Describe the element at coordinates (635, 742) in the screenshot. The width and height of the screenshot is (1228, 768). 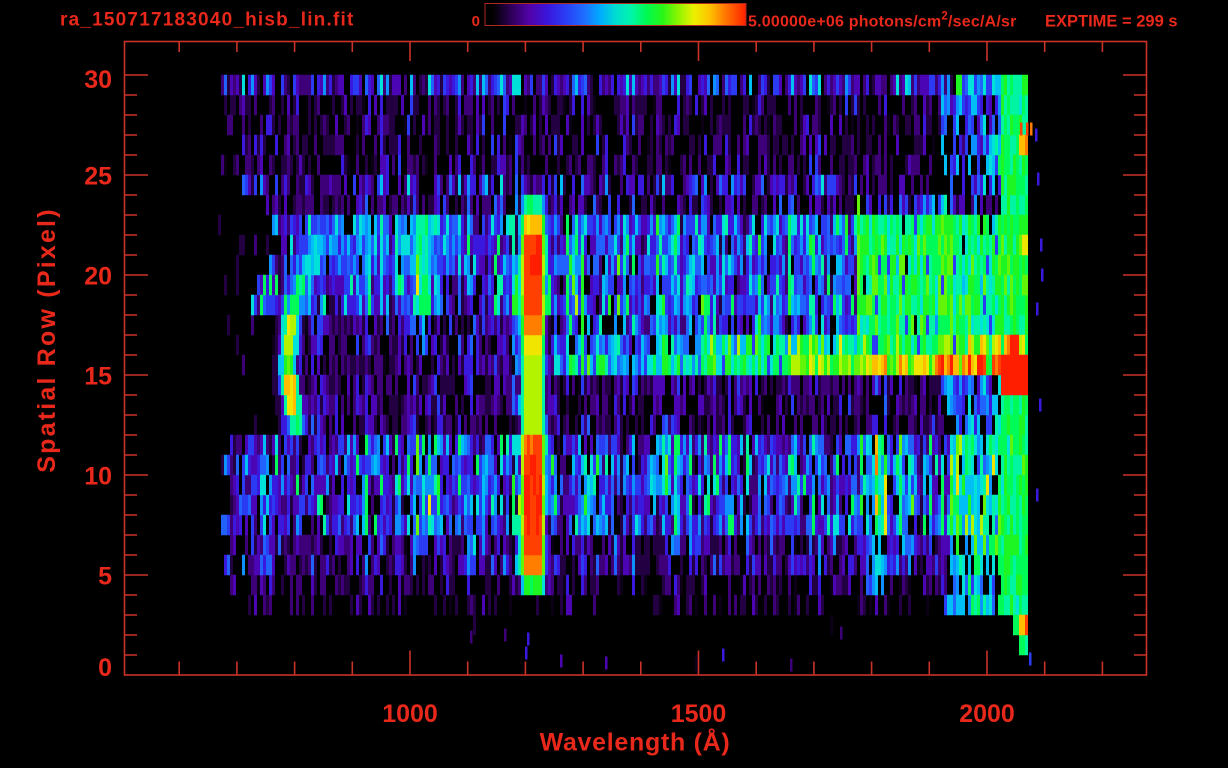
I see `svg-text: Wavelength (Å)` at that location.